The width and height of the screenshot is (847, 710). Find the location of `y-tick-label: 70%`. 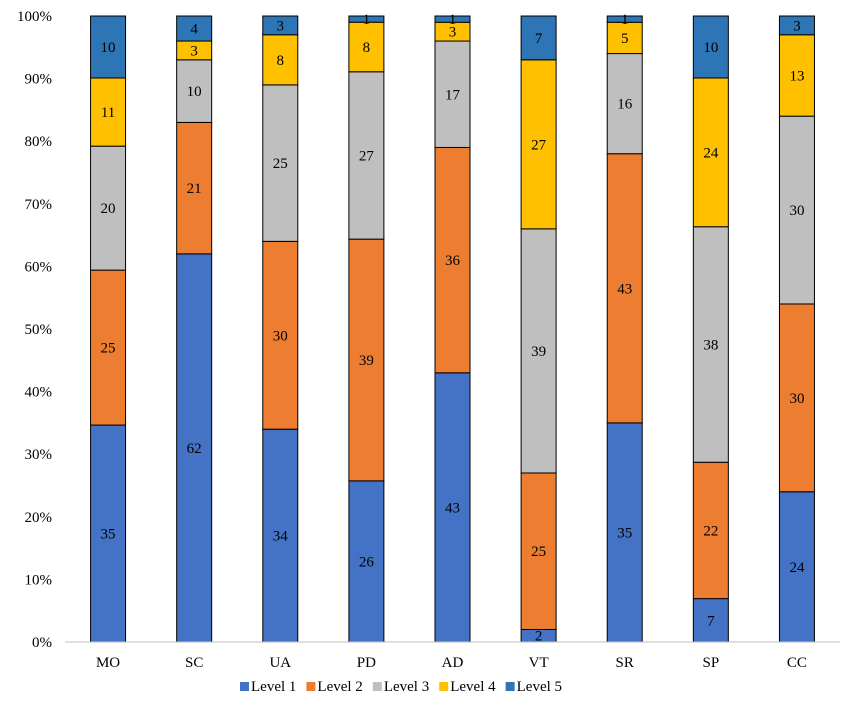

y-tick-label: 70% is located at coordinates (39, 205).